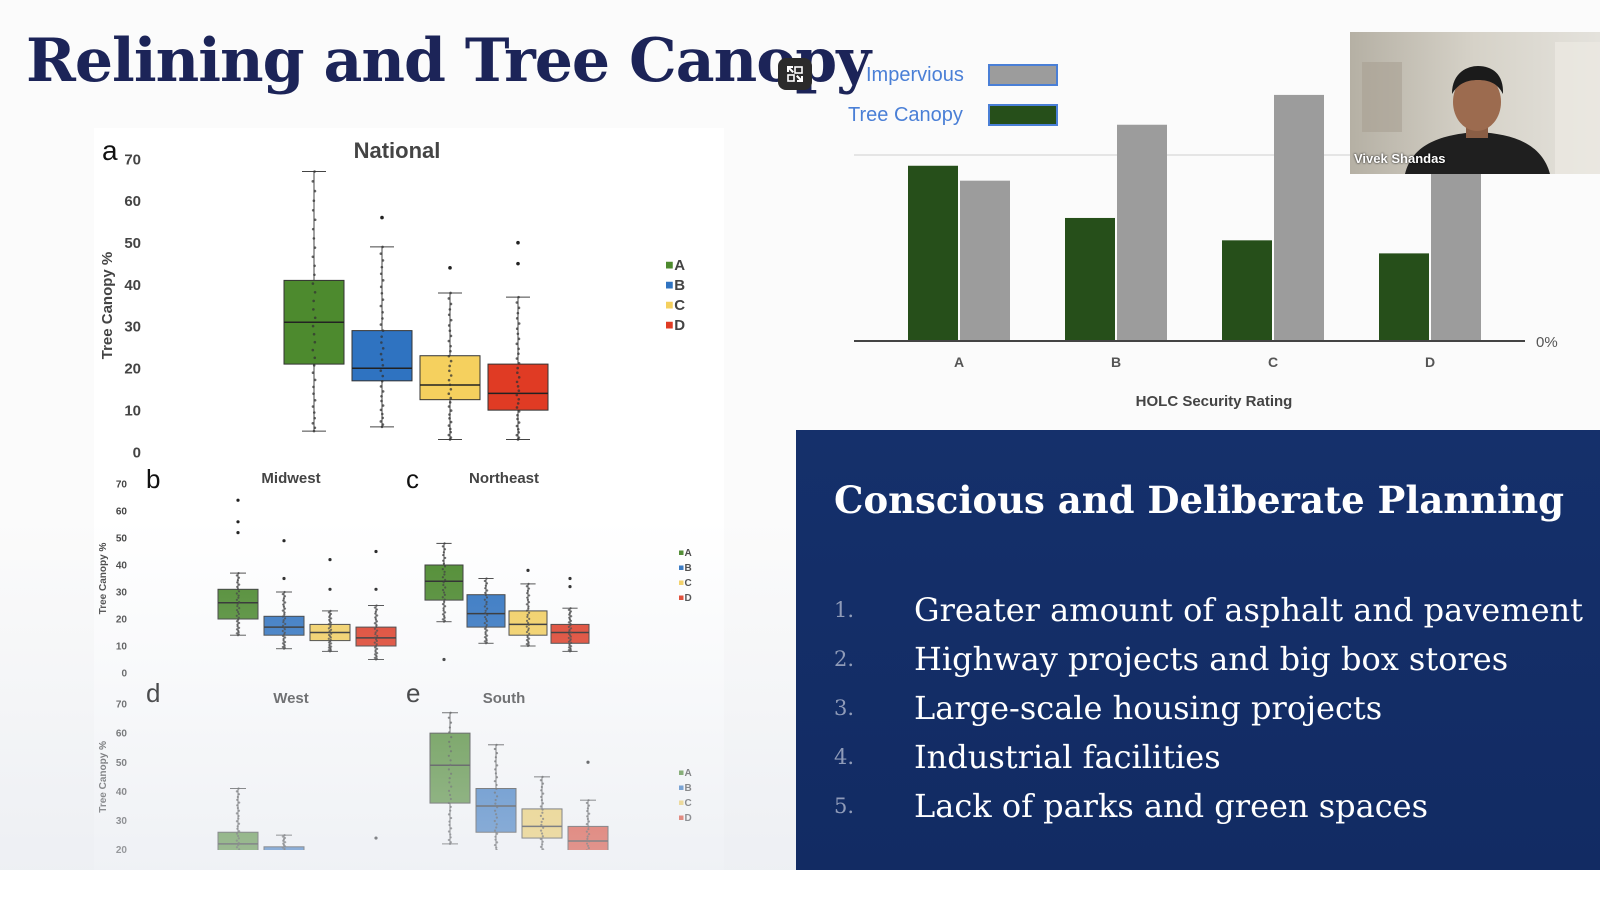  What do you see at coordinates (132, 410) in the screenshot?
I see `y-tick-label: 10` at bounding box center [132, 410].